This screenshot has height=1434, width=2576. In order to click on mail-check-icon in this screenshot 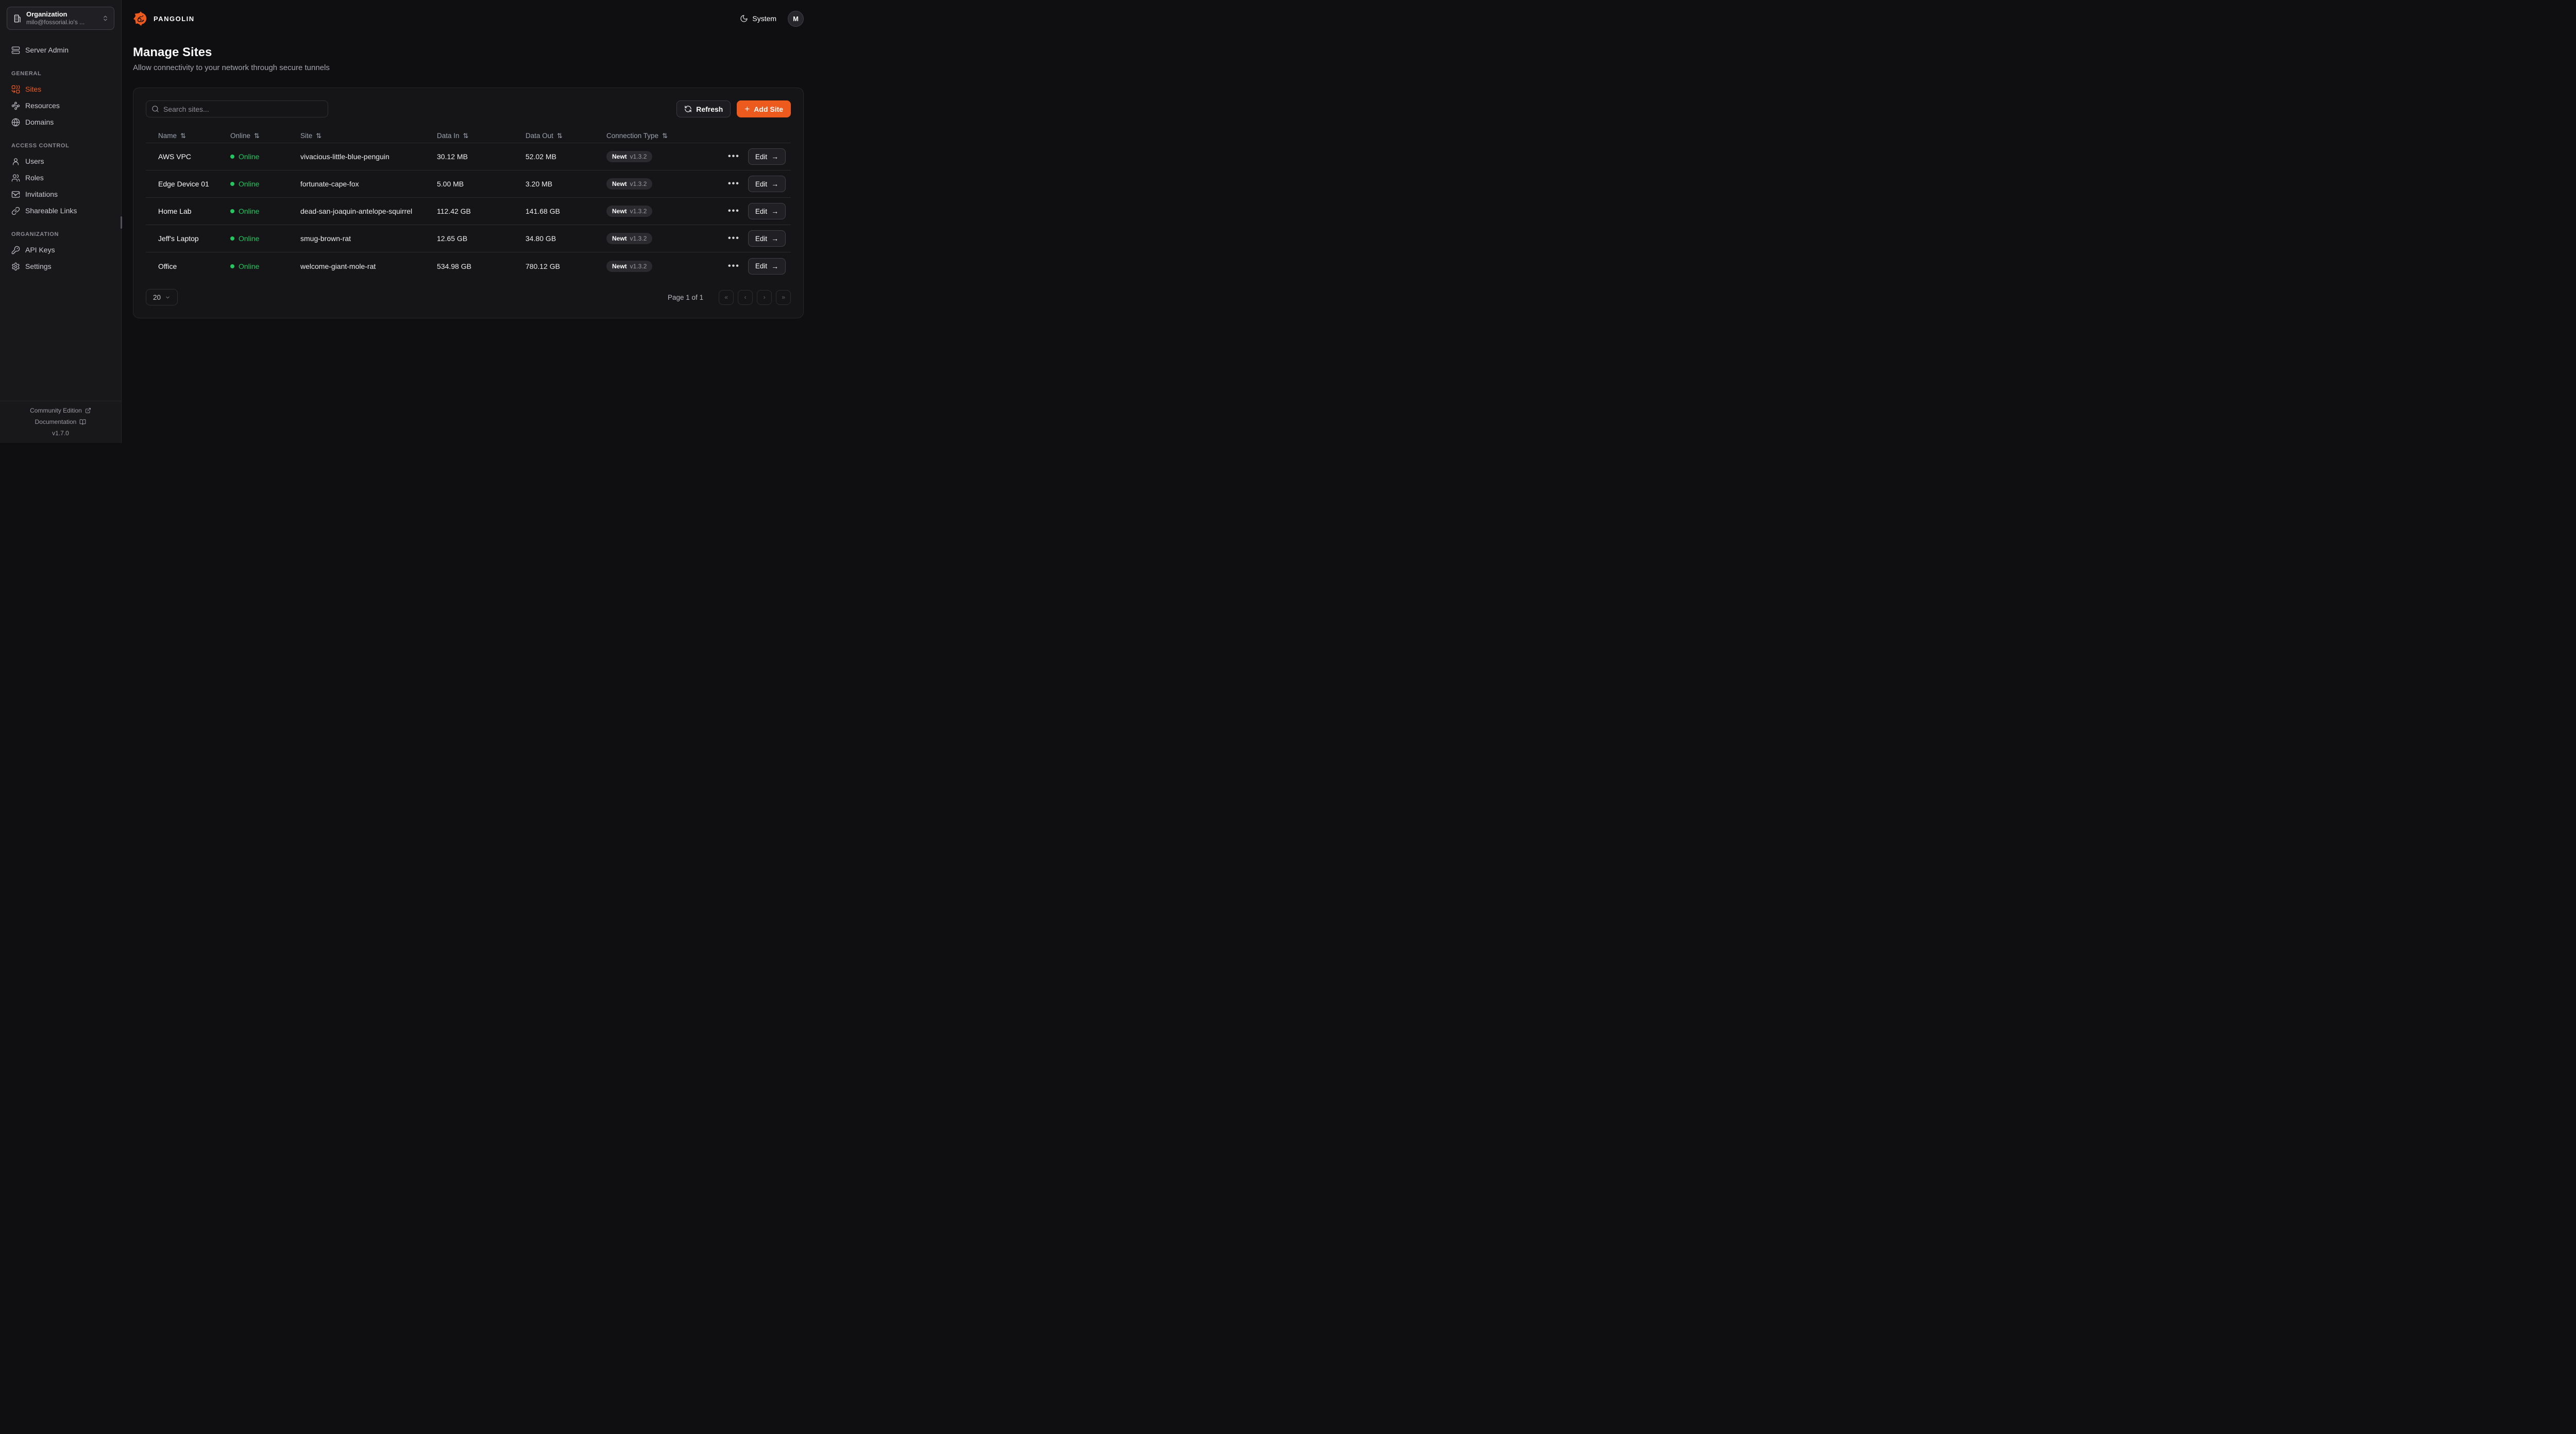, I will do `click(15, 194)`.